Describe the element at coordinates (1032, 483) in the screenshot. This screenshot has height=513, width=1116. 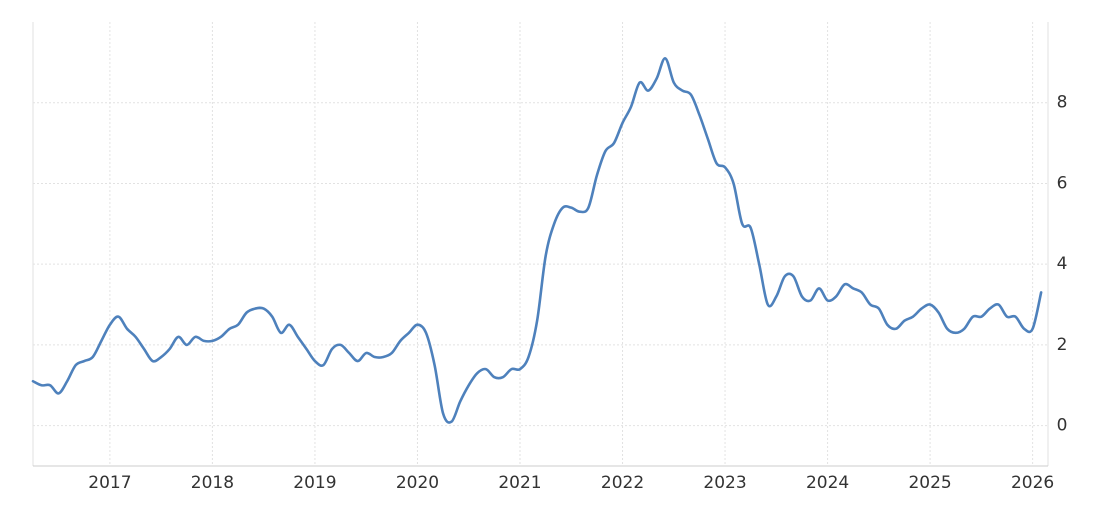
I see `x-tick-label: 2026` at that location.